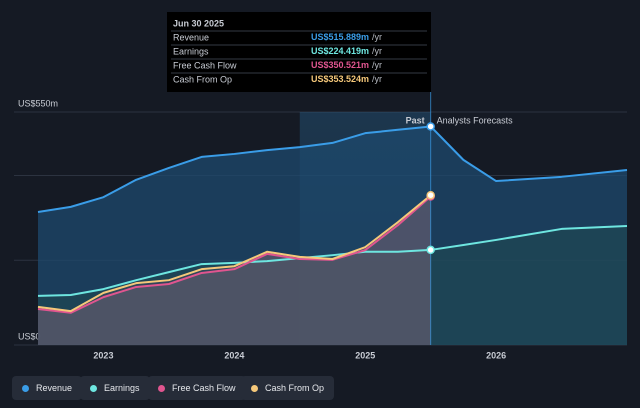  I want to click on legend-label: Free Cash Flow, so click(204, 388).